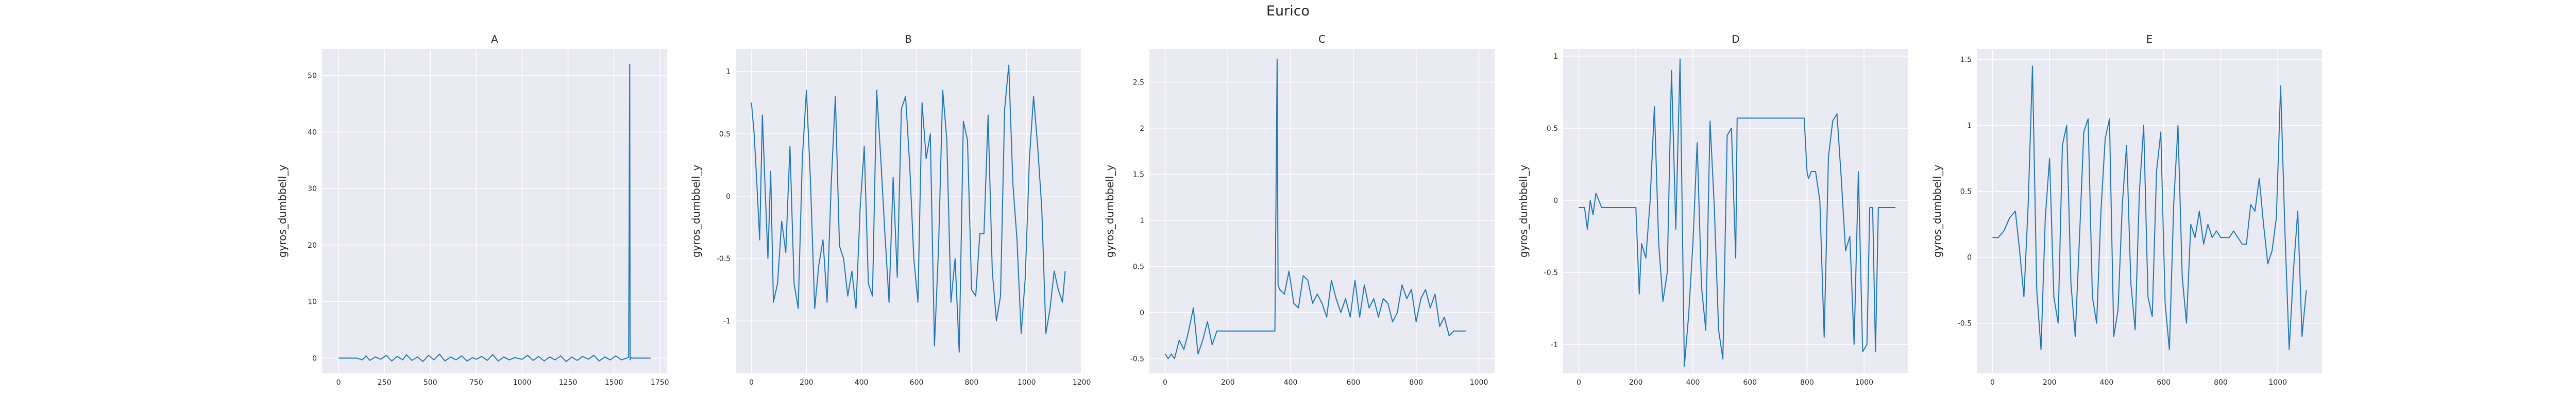 This screenshot has width=2576, height=412. Describe the element at coordinates (312, 246) in the screenshot. I see `y-tick-label: 20` at that location.